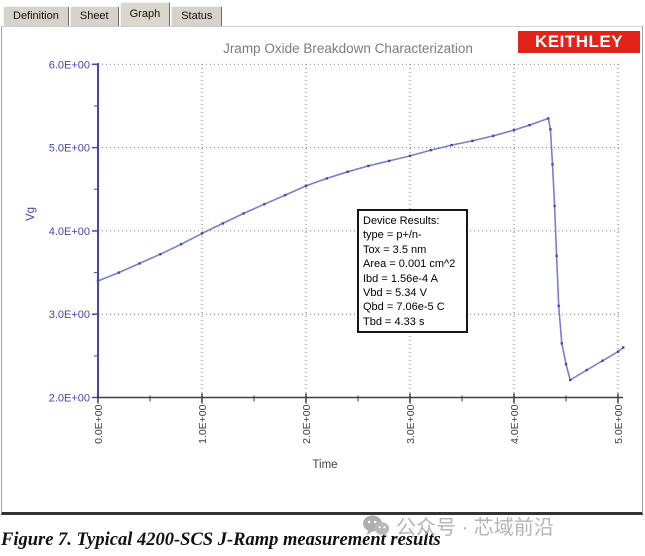  Describe the element at coordinates (324, 465) in the screenshot. I see `x-axis-title: Time` at that location.